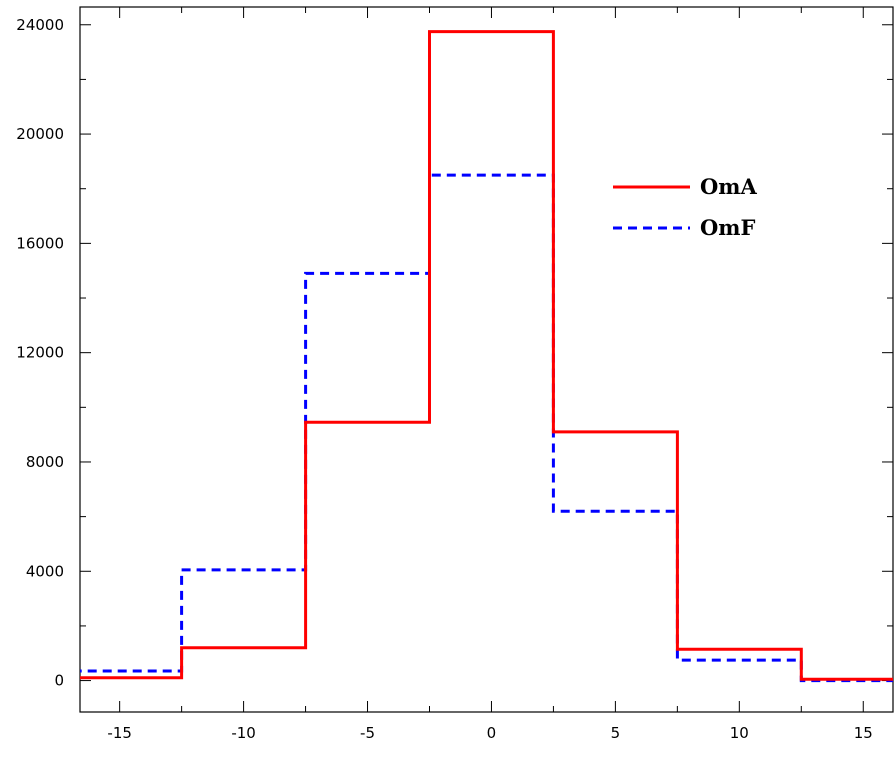 Image resolution: width=894 pixels, height=768 pixels. I want to click on y-tick-label: 24000, so click(40, 25).